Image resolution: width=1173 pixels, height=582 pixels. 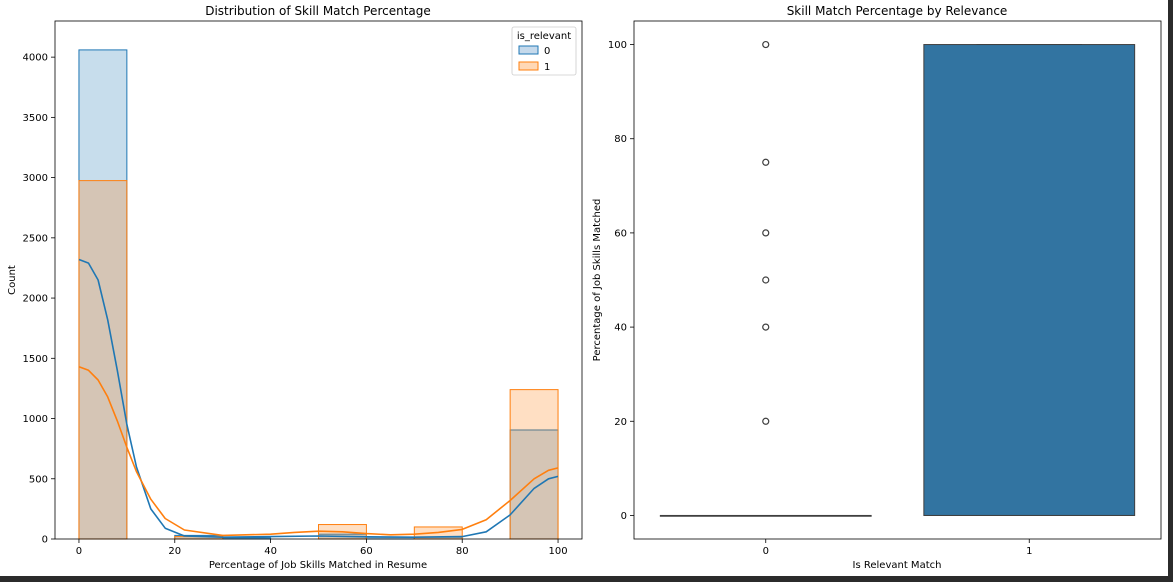 I want to click on box-title: Skill Match Percentage by Relevance, so click(x=897, y=11).